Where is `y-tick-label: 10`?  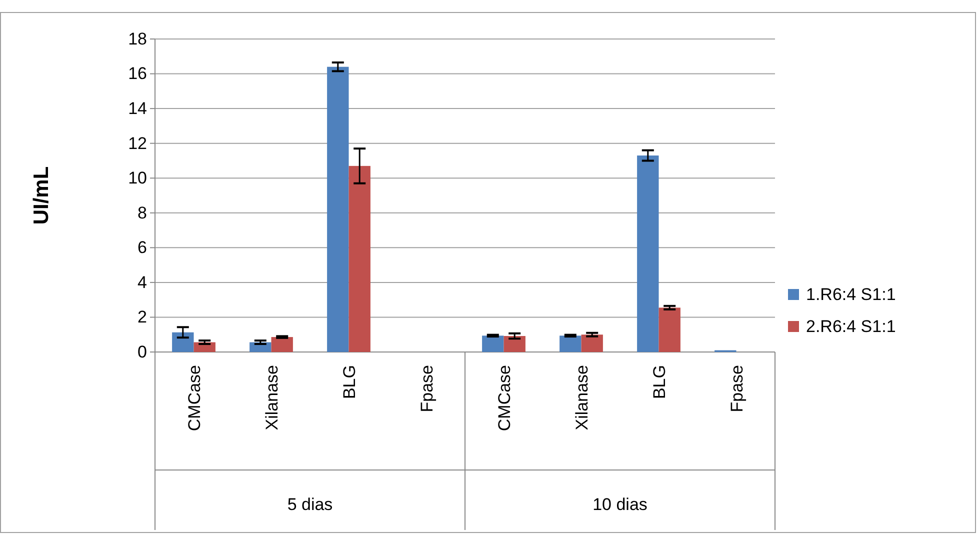
y-tick-label: 10 is located at coordinates (137, 178).